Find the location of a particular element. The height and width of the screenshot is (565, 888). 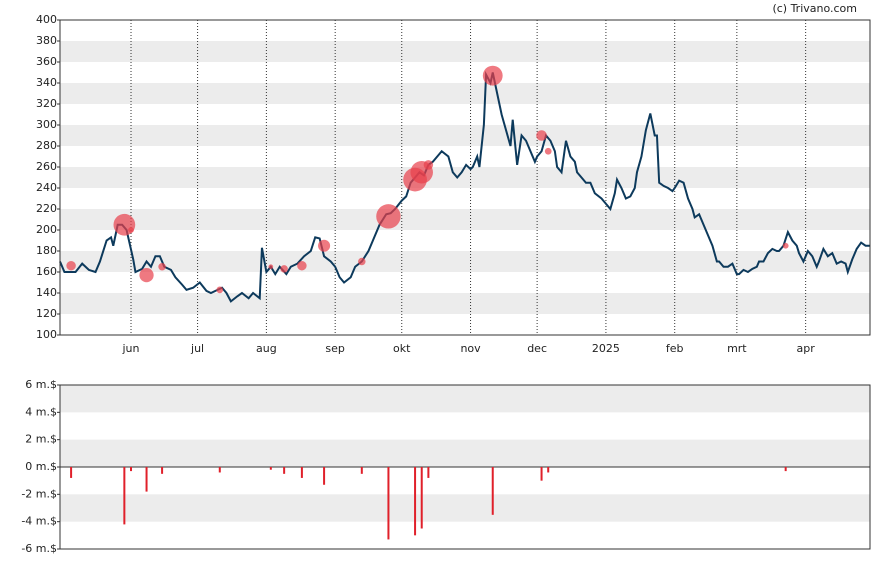

x-tick-label: aug is located at coordinates (266, 348).